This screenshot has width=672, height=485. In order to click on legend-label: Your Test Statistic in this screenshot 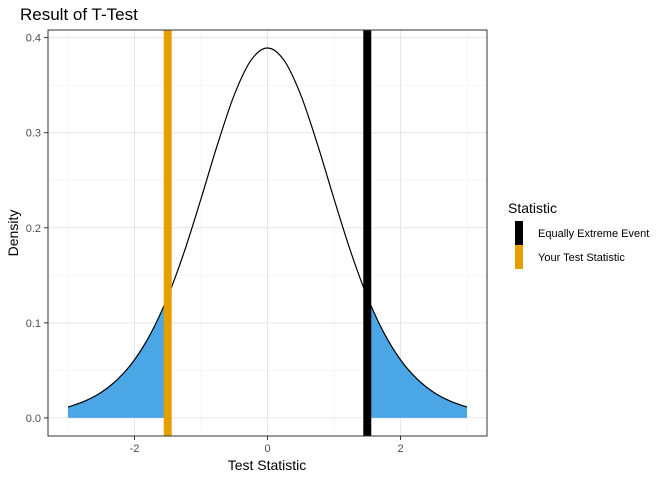, I will do `click(581, 258)`.